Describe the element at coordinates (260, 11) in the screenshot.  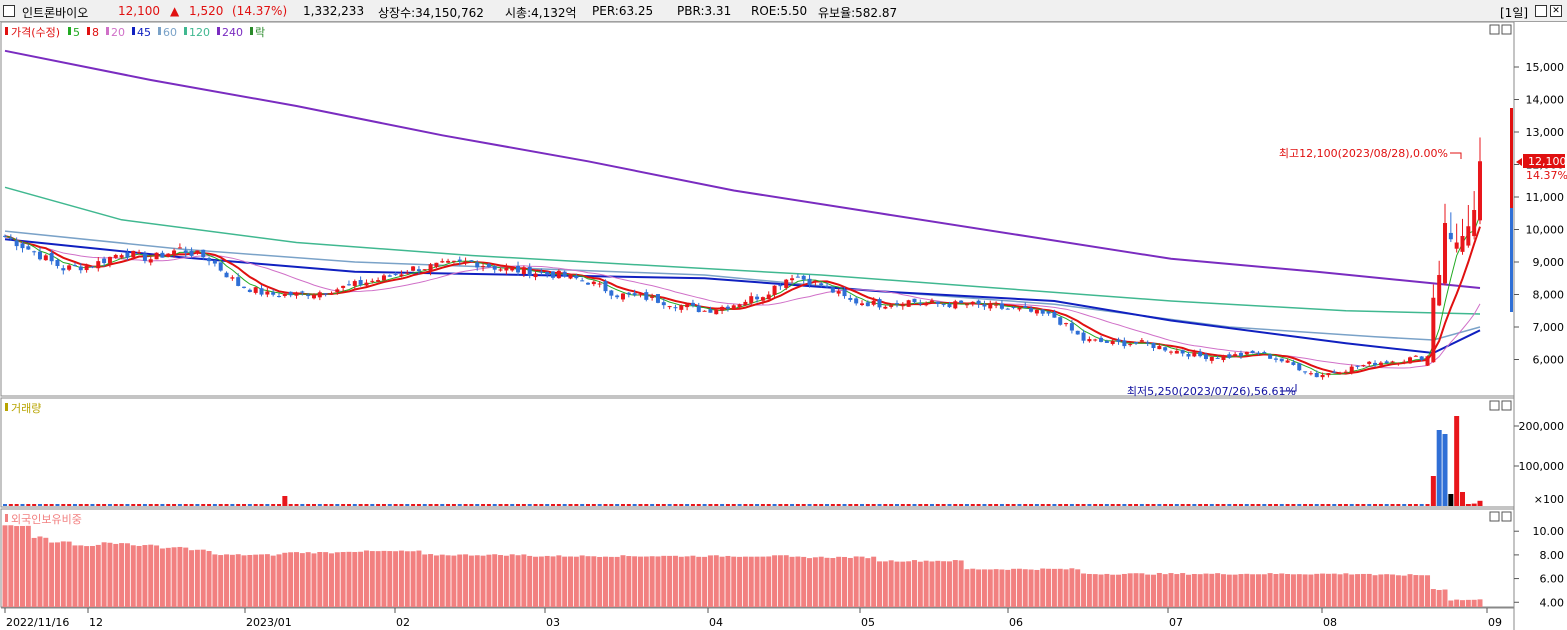
I see `price-change-pct: (14.37%)` at that location.